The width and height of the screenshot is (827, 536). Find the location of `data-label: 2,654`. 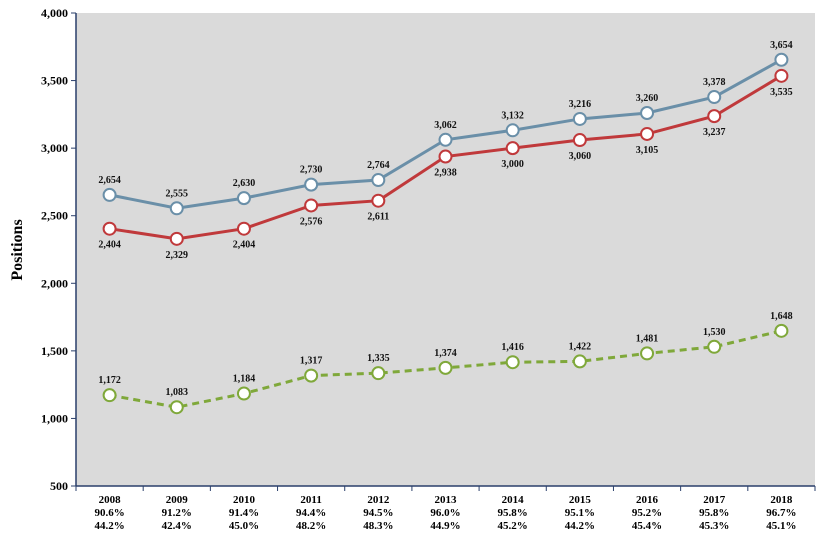

data-label: 2,654 is located at coordinates (109, 180).